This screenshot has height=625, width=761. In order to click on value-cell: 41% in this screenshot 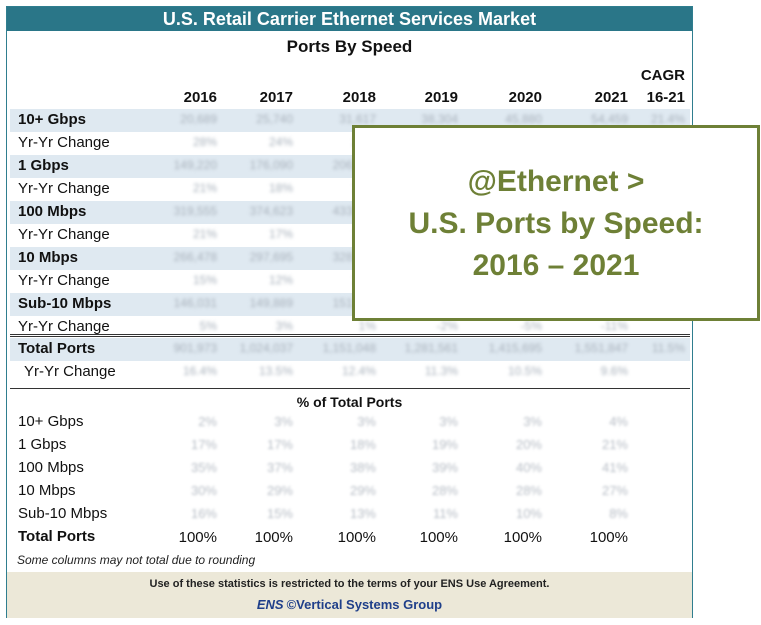, I will do `click(614, 467)`.